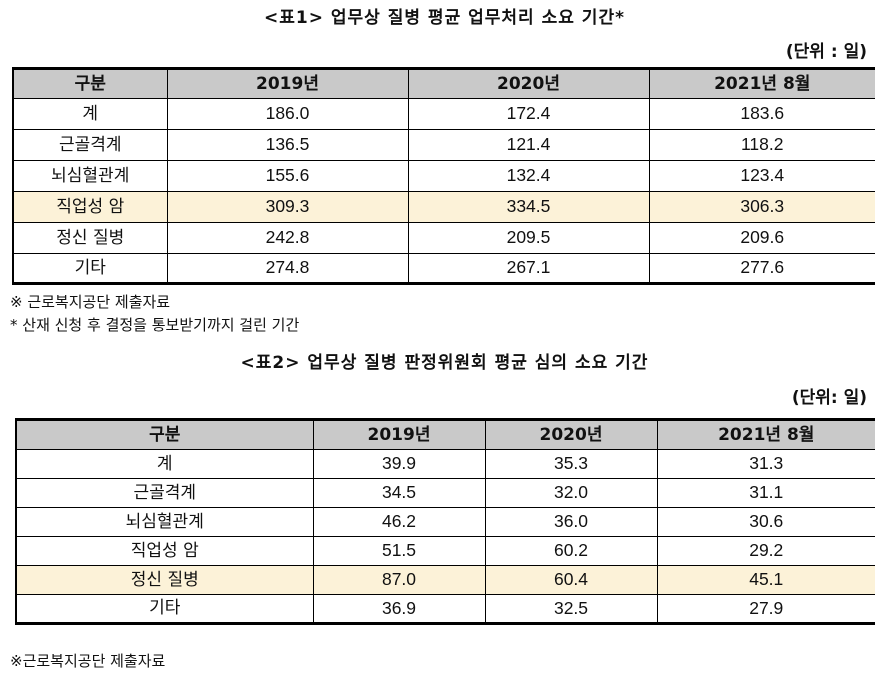 The width and height of the screenshot is (889, 684). Describe the element at coordinates (88, 661) in the screenshot. I see `table2-source-note: ※근로복지공단 제출자료` at that location.